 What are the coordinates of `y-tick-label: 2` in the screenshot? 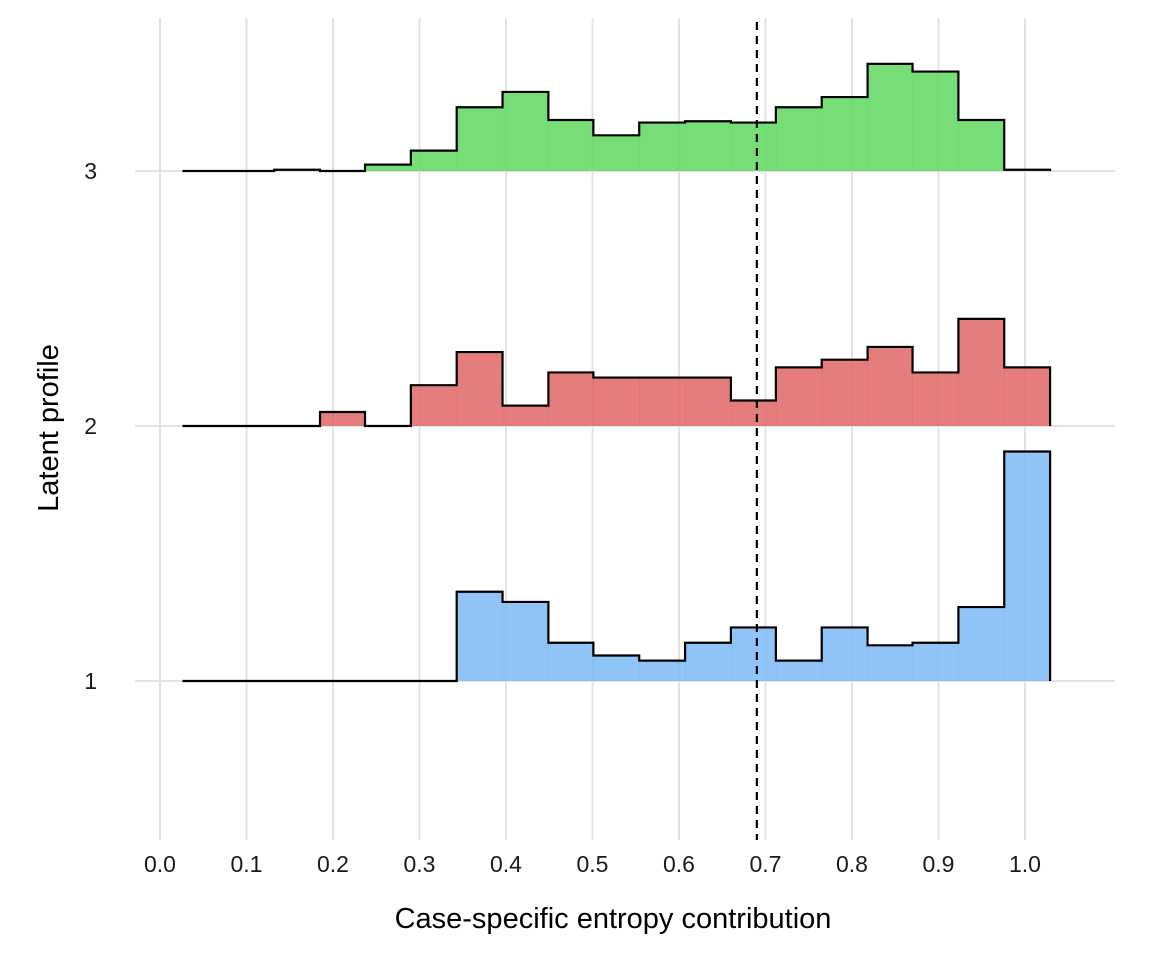 It's located at (90, 426).